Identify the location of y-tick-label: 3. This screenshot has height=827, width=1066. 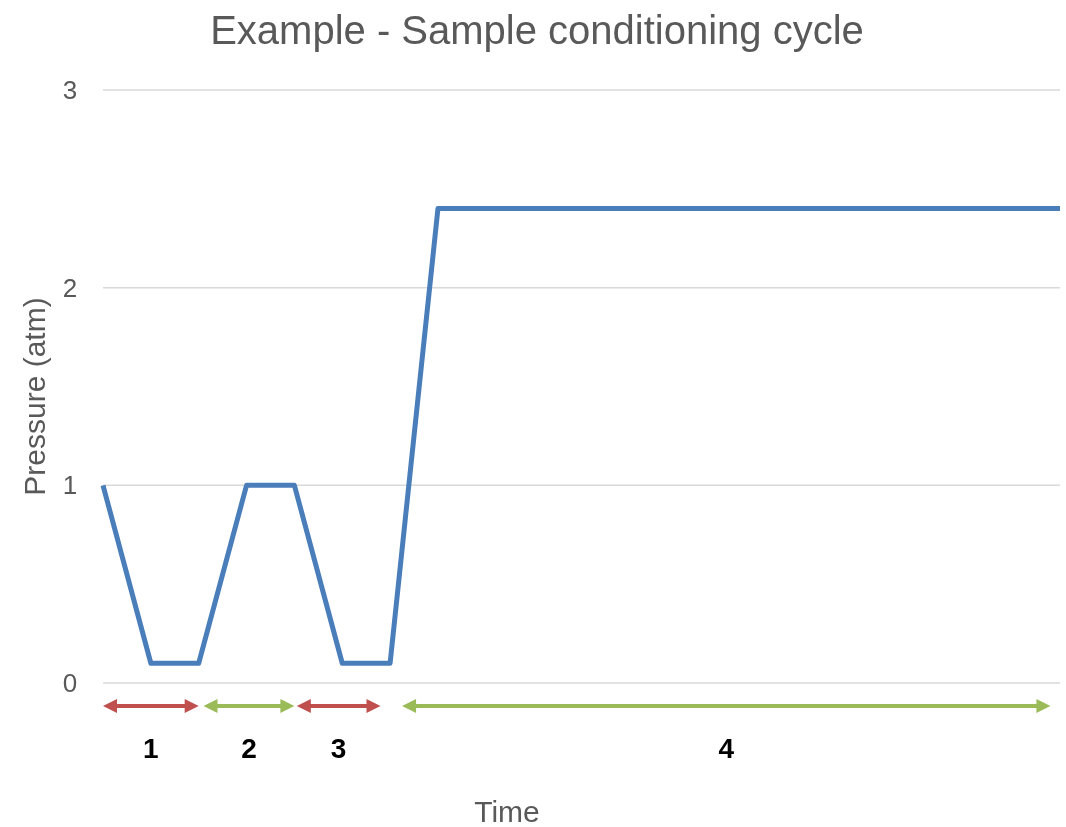
(70, 90).